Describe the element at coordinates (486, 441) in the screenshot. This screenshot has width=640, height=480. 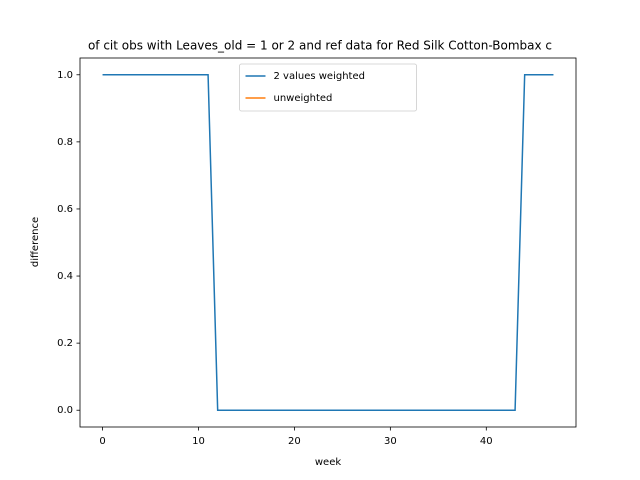
I see `x-tick-label: 40` at that location.